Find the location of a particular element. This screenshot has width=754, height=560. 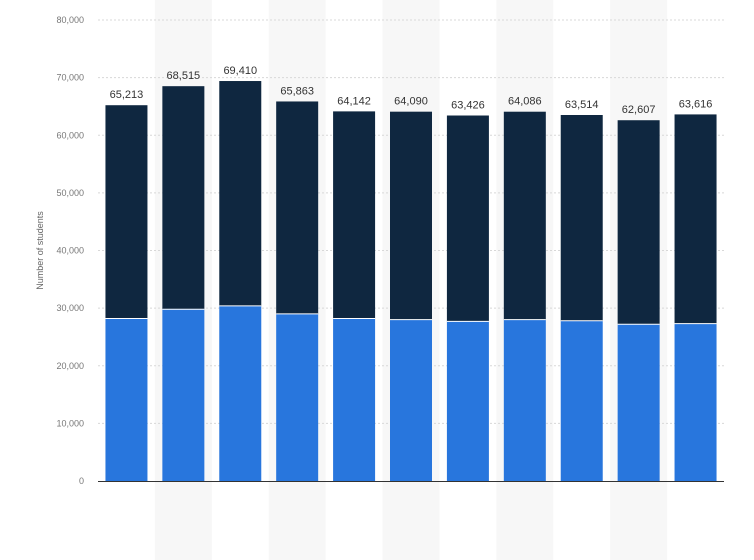

y-tick-label: 20,000 is located at coordinates (70, 366).